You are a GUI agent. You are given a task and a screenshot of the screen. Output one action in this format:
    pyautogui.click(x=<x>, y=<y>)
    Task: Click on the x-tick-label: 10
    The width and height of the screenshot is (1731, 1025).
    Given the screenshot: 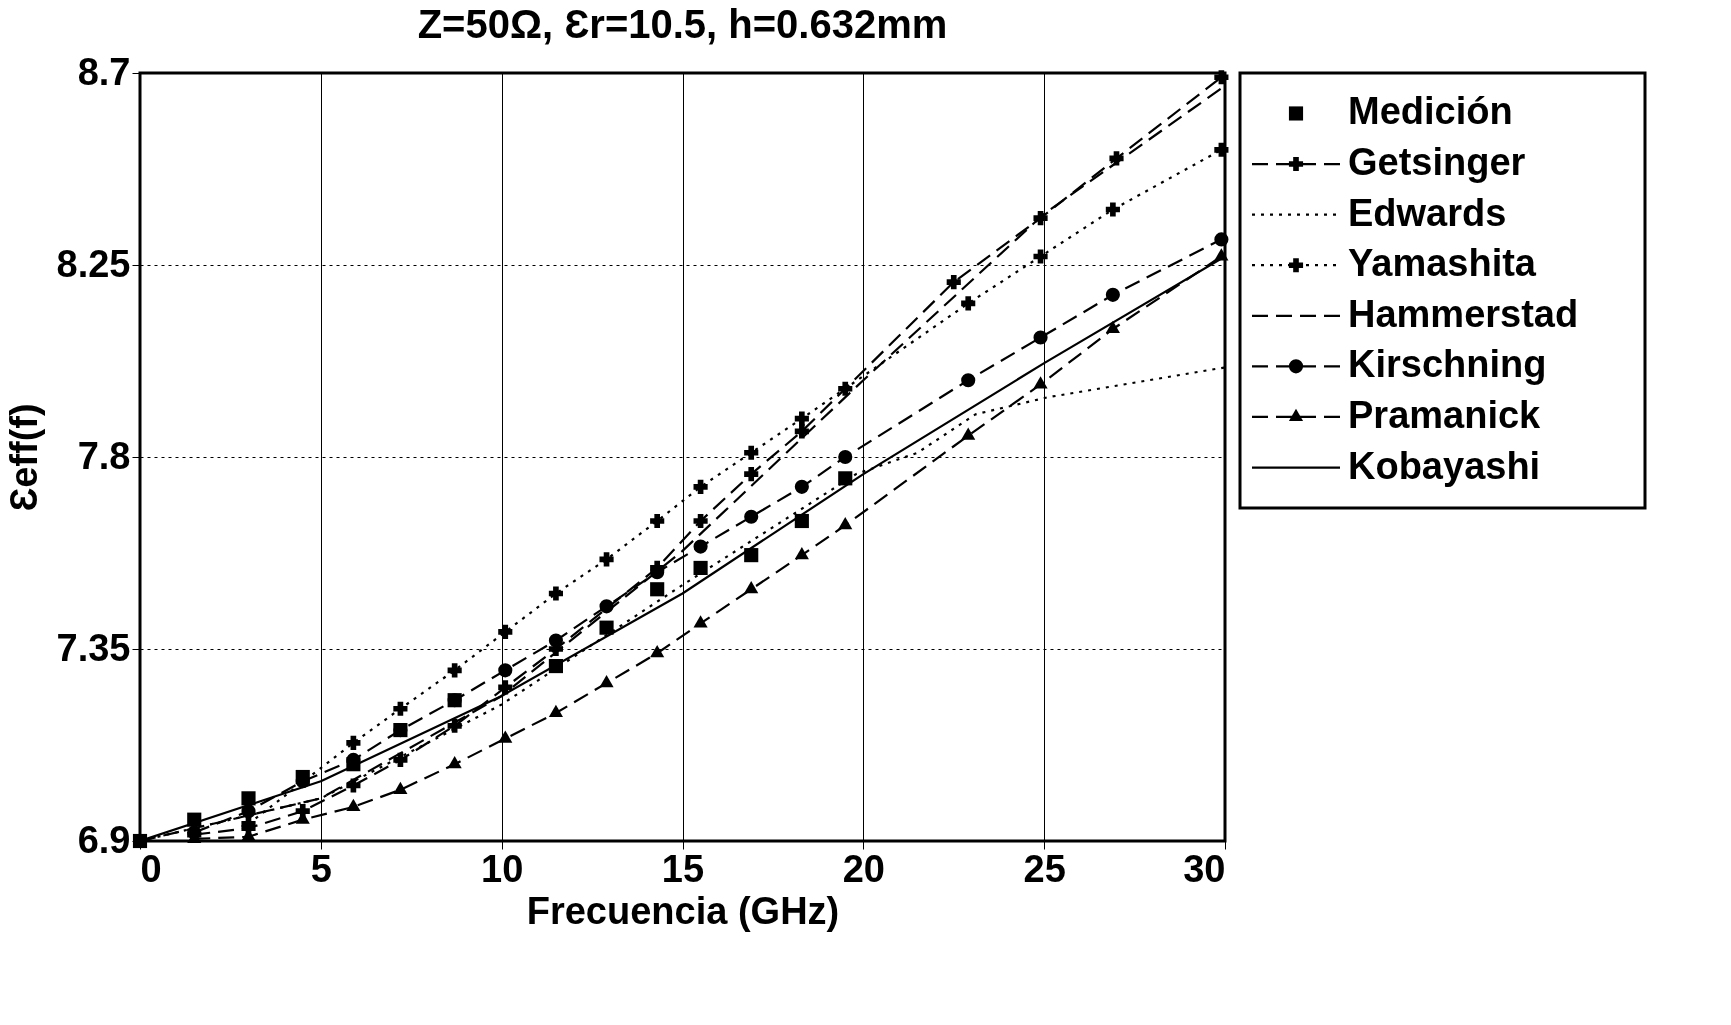 What is the action you would take?
    pyautogui.click(x=502, y=868)
    